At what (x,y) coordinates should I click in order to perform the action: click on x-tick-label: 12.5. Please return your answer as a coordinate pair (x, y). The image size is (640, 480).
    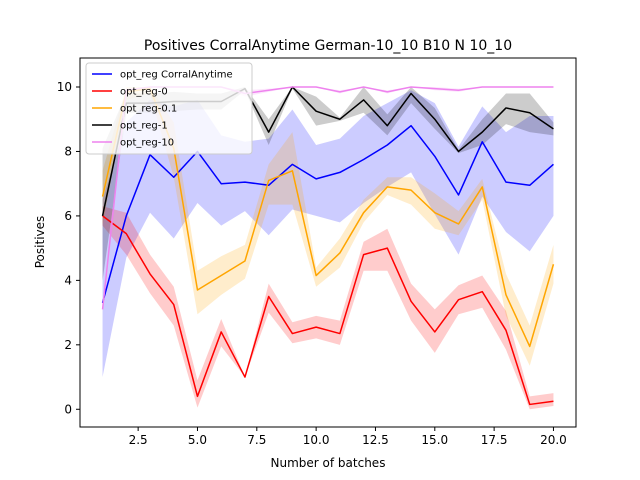
    Looking at the image, I should click on (375, 440).